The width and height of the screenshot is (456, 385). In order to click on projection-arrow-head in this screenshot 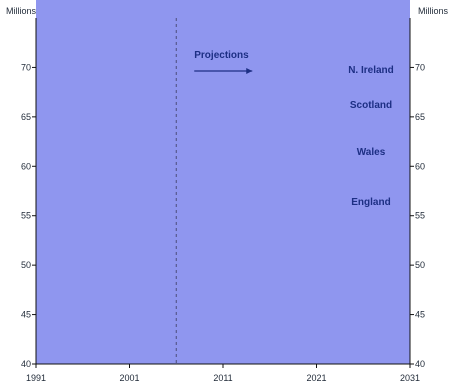, I will do `click(249, 71)`.